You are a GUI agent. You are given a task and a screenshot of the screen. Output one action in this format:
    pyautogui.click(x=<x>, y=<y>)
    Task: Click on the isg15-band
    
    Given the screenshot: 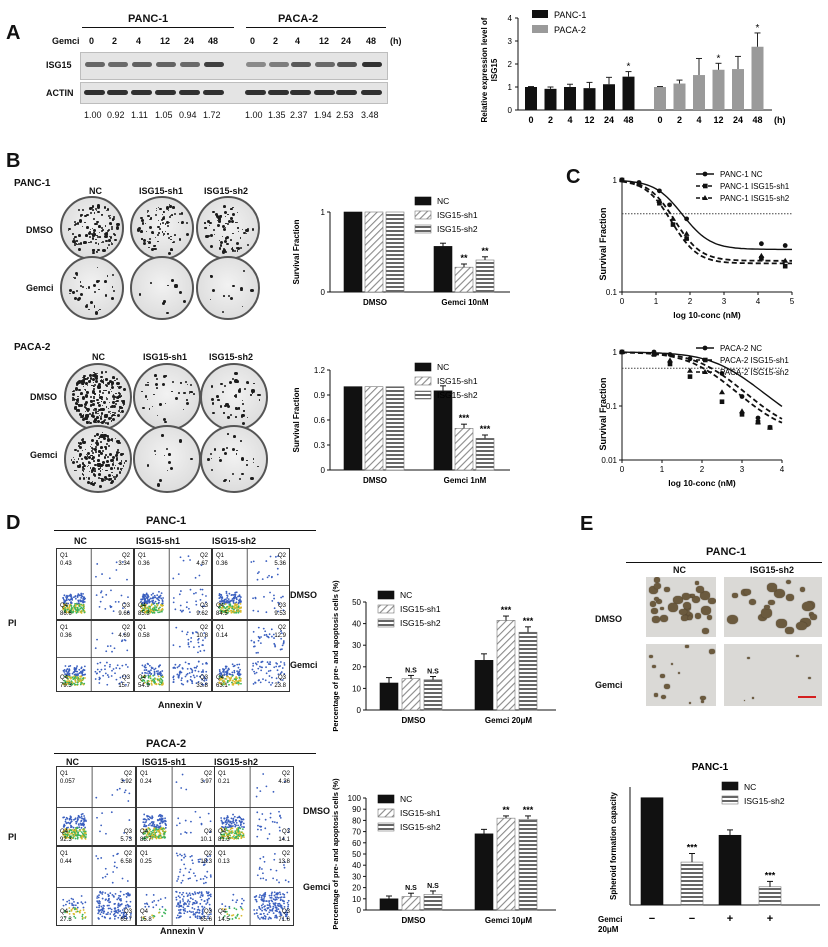 What is the action you would take?
    pyautogui.click(x=214, y=64)
    